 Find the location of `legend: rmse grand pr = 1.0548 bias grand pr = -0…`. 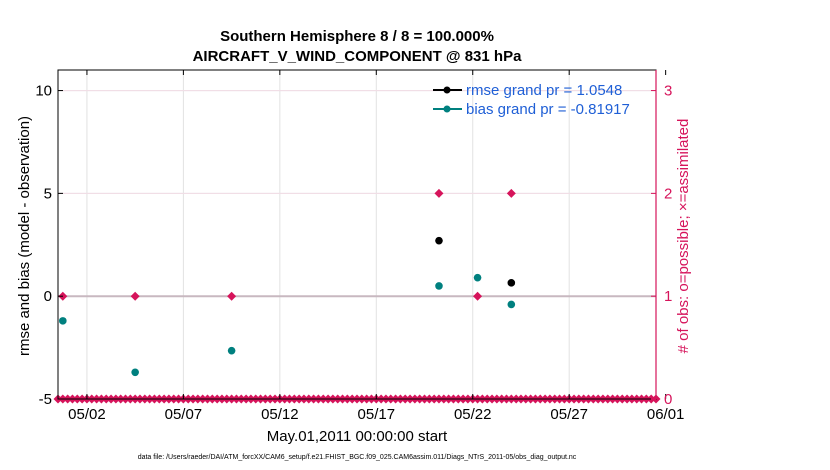

legend: rmse grand pr = 1.0548 bias grand pr = -0… is located at coordinates (531, 100).